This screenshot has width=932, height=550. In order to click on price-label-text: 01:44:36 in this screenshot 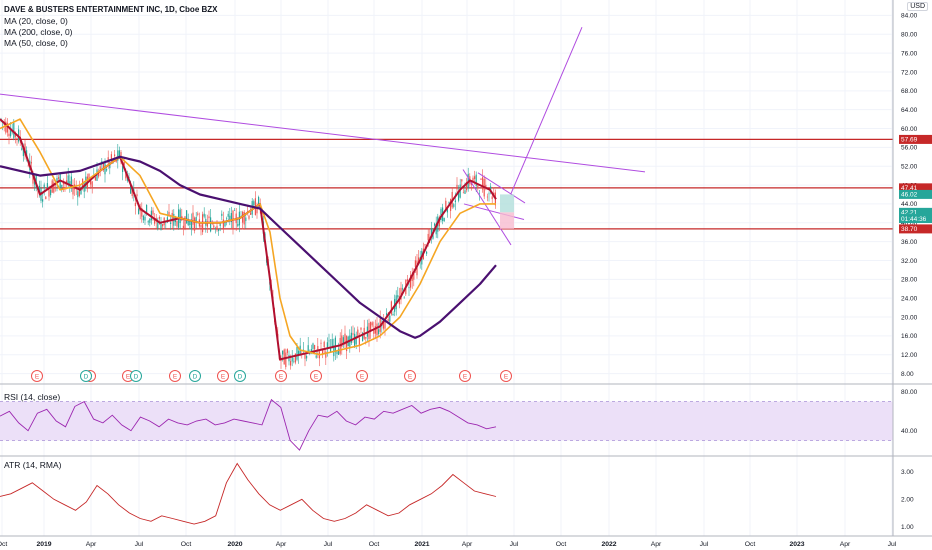, I will do `click(914, 219)`.